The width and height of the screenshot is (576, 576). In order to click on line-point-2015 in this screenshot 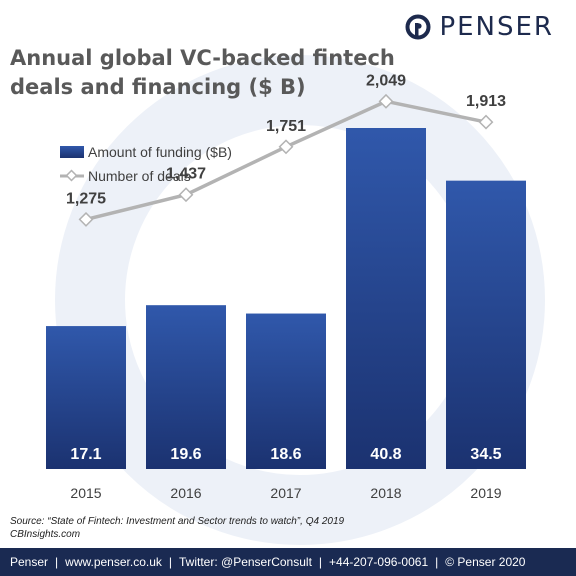, I will do `click(86, 219)`.